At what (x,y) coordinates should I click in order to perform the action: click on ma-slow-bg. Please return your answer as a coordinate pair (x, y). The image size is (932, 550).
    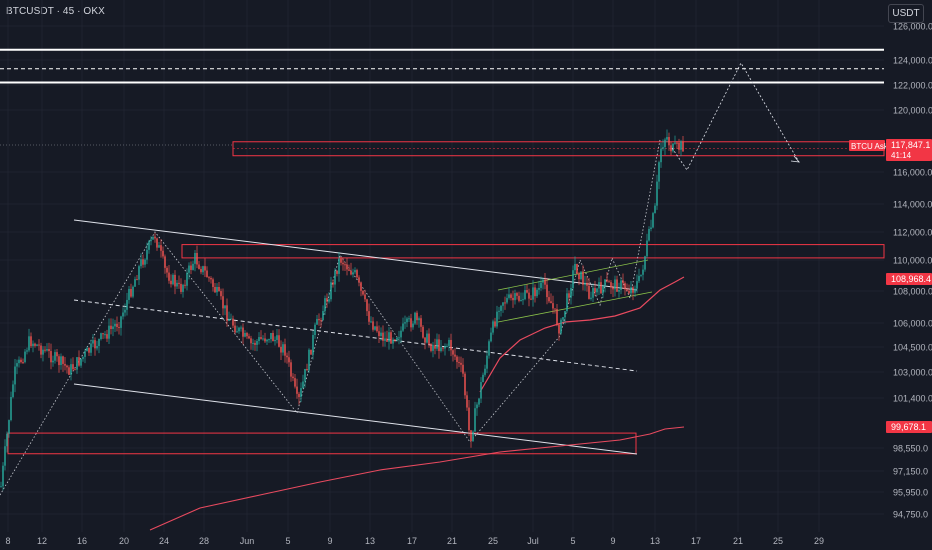
    Looking at the image, I should click on (909, 427).